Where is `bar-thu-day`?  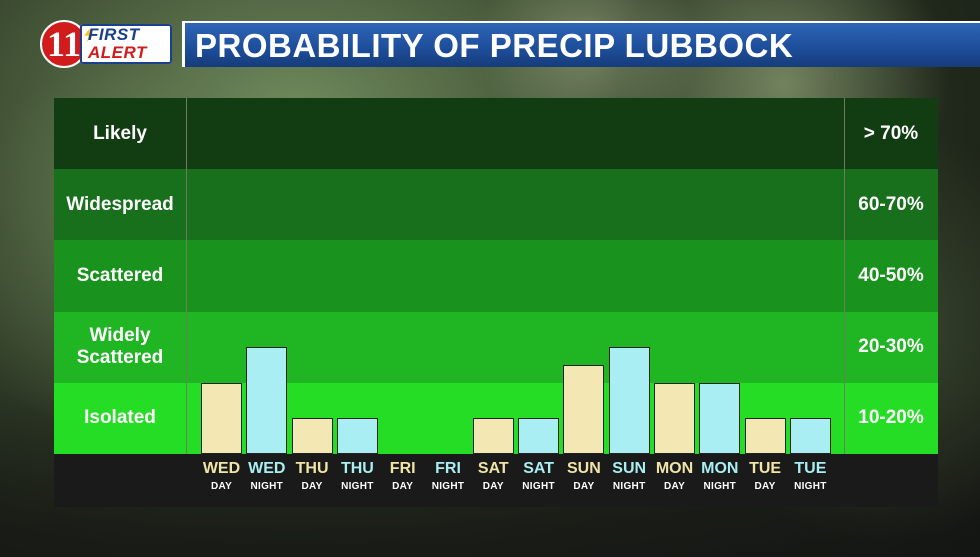 bar-thu-day is located at coordinates (312, 436).